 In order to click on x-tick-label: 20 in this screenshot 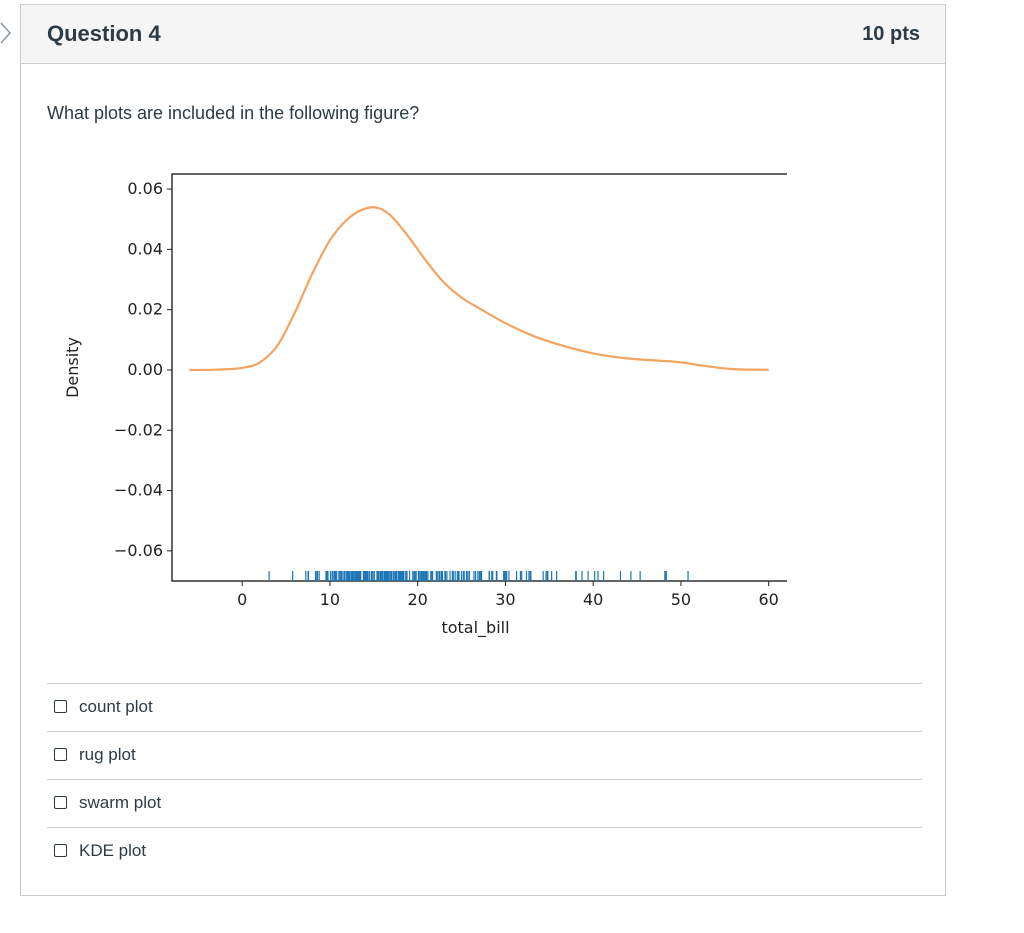, I will do `click(418, 599)`.